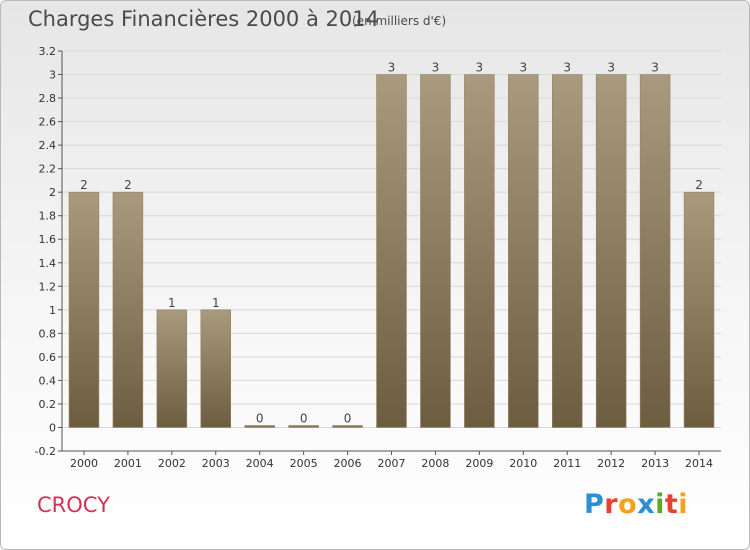 The width and height of the screenshot is (750, 550). I want to click on x-tick-label: 2013, so click(655, 463).